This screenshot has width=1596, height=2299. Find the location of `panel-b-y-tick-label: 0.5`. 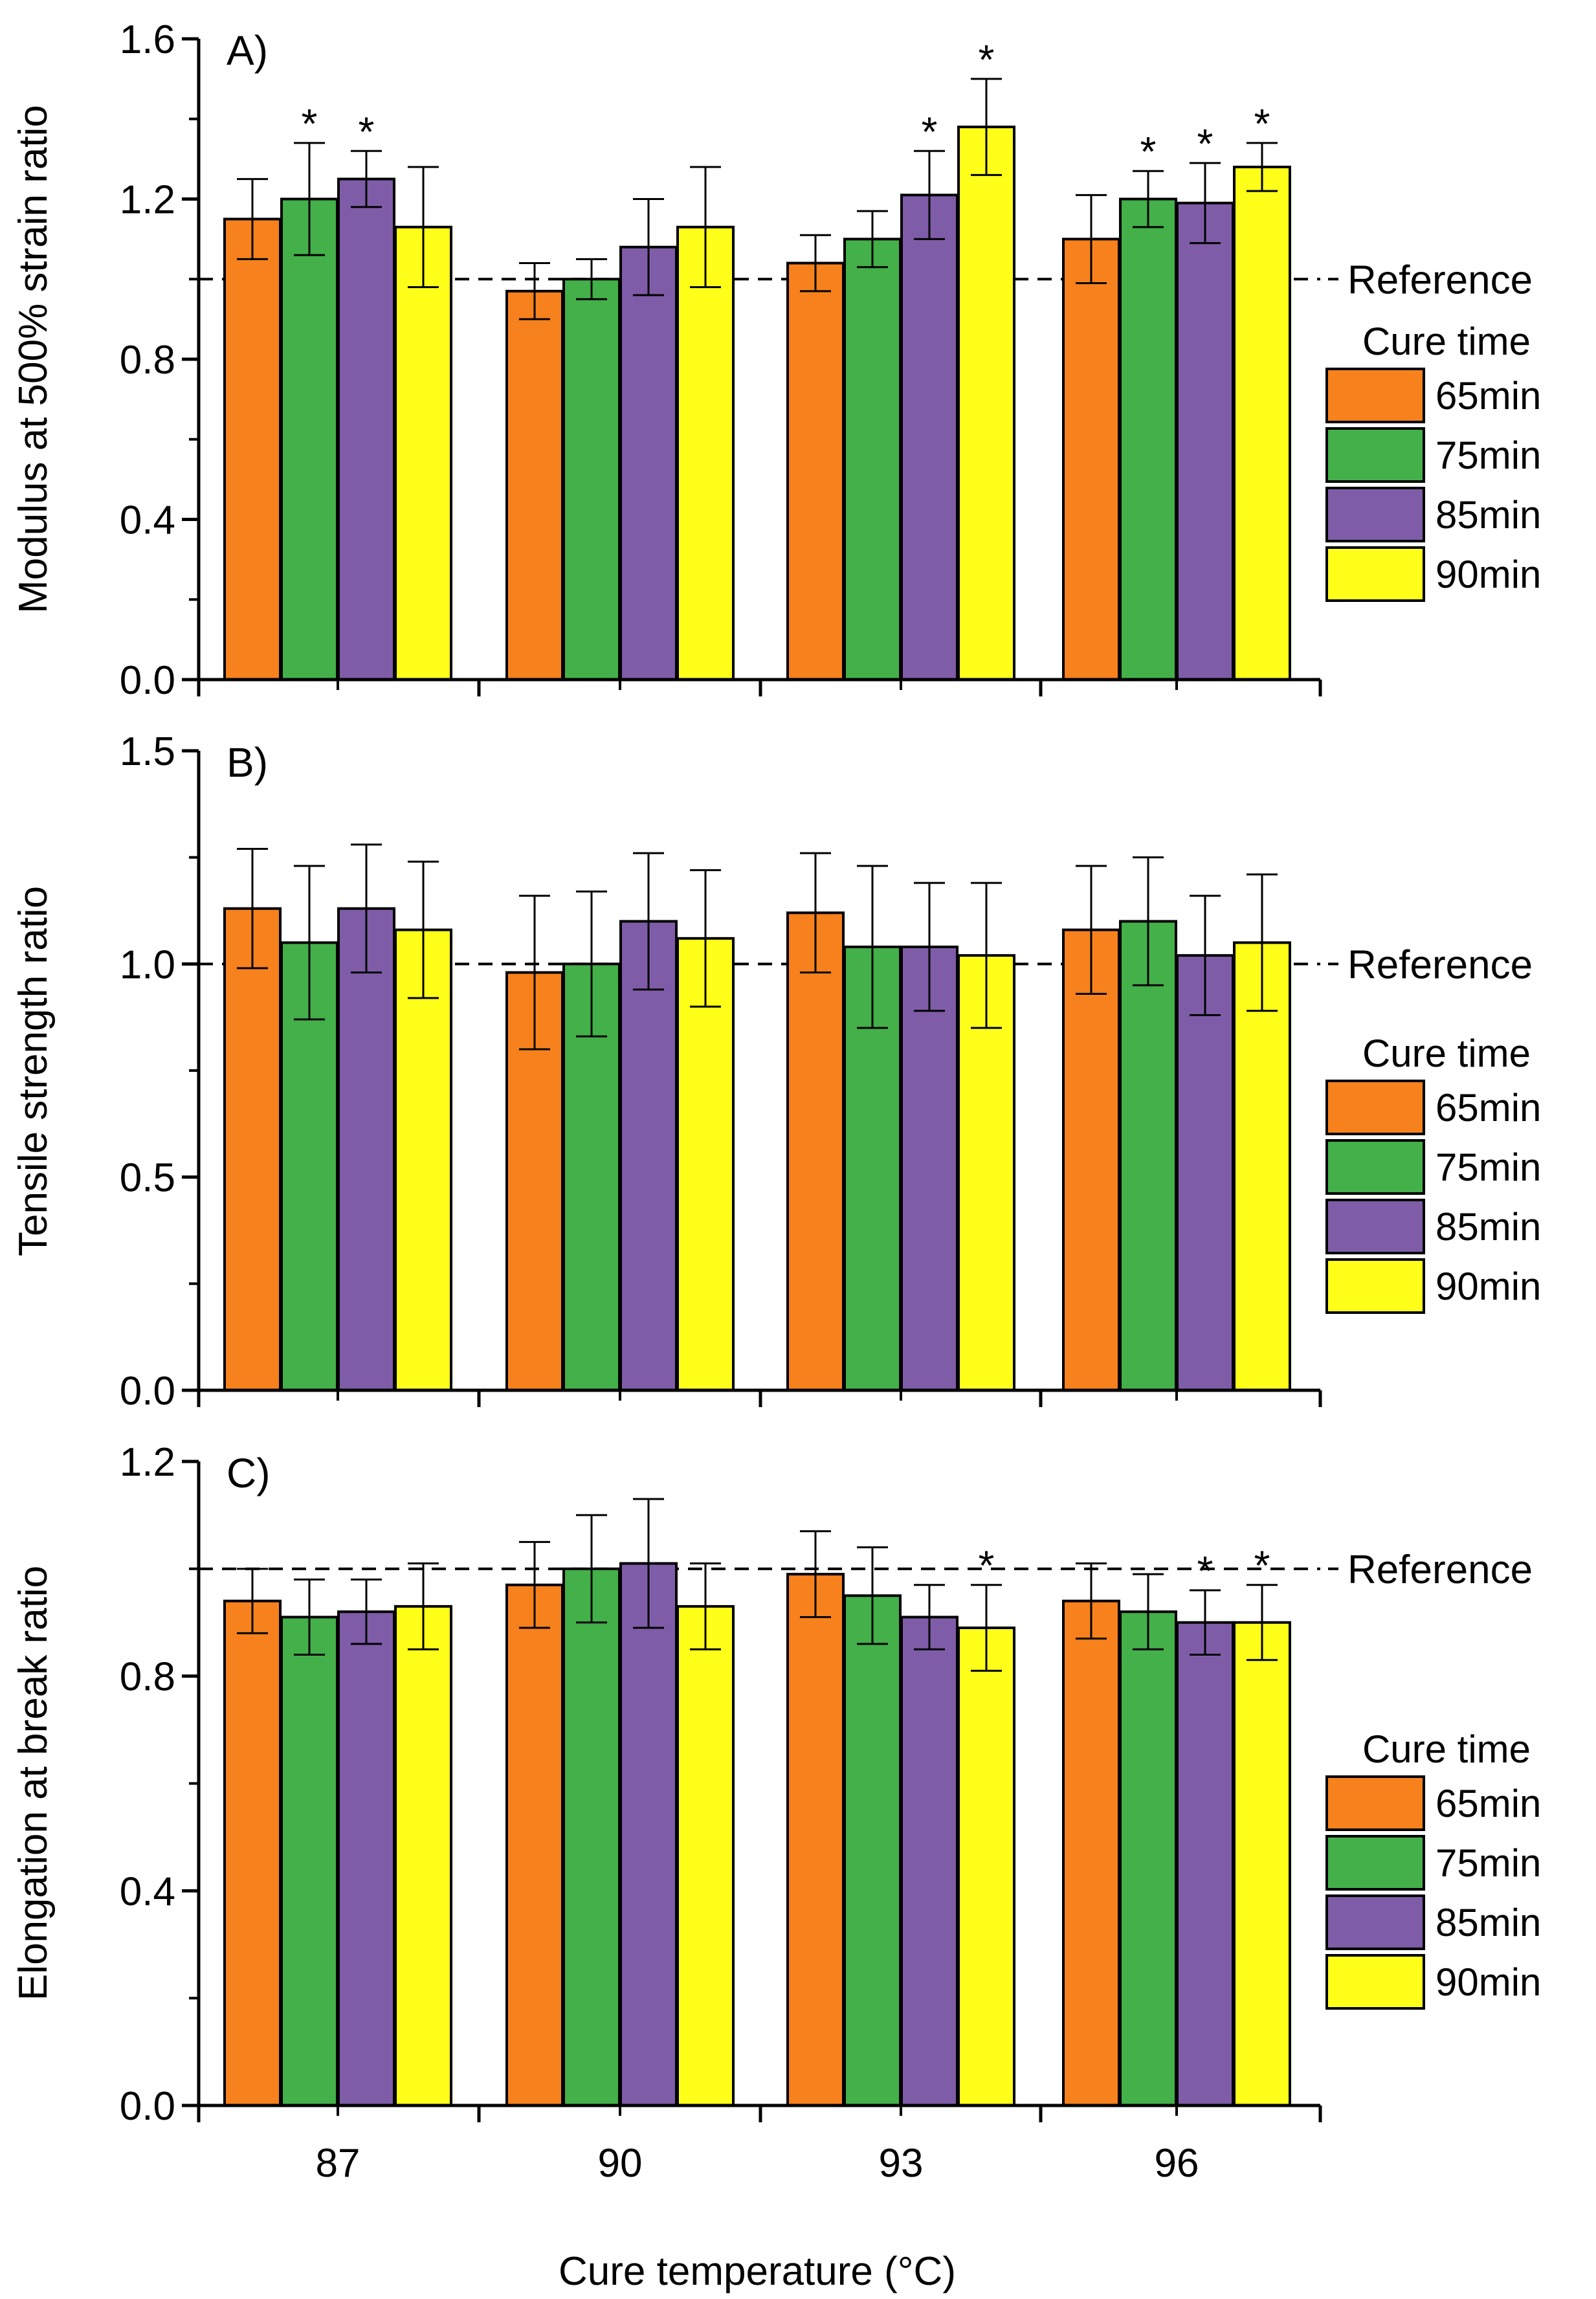

panel-b-y-tick-label: 0.5 is located at coordinates (147, 1178).